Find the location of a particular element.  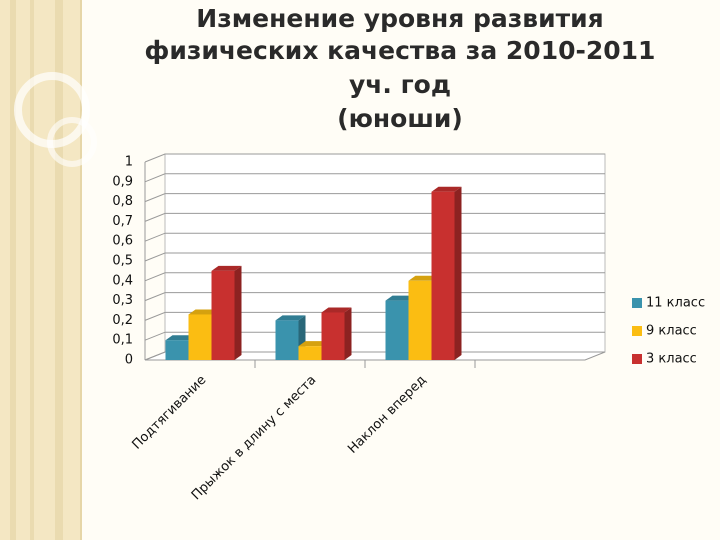

decor-circle is located at coordinates (72, 142).